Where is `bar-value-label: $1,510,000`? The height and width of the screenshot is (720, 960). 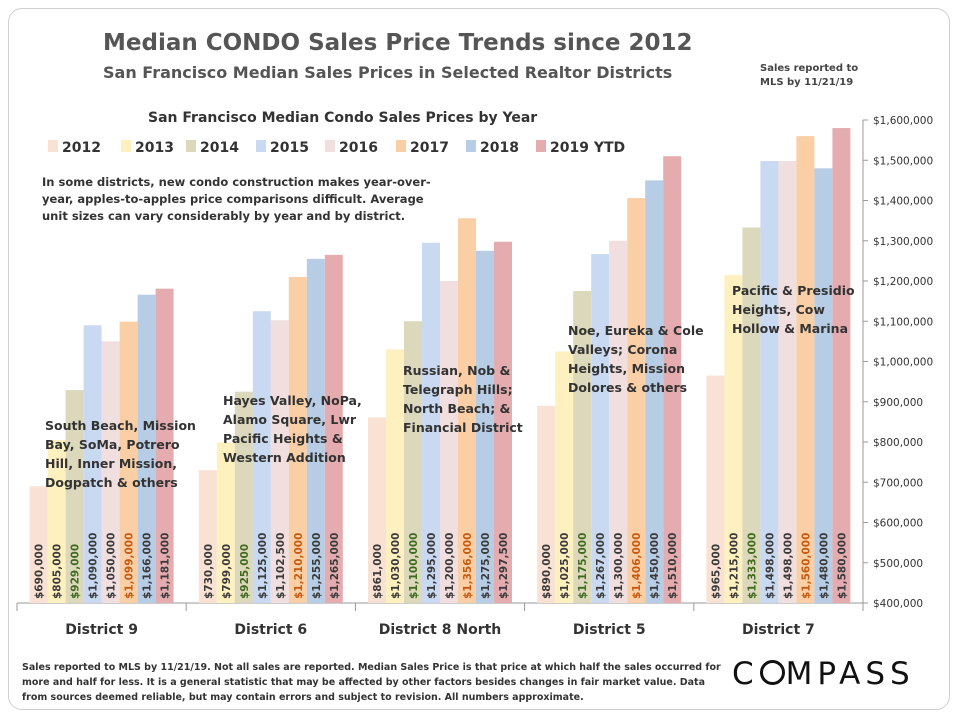 bar-value-label: $1,510,000 is located at coordinates (673, 566).